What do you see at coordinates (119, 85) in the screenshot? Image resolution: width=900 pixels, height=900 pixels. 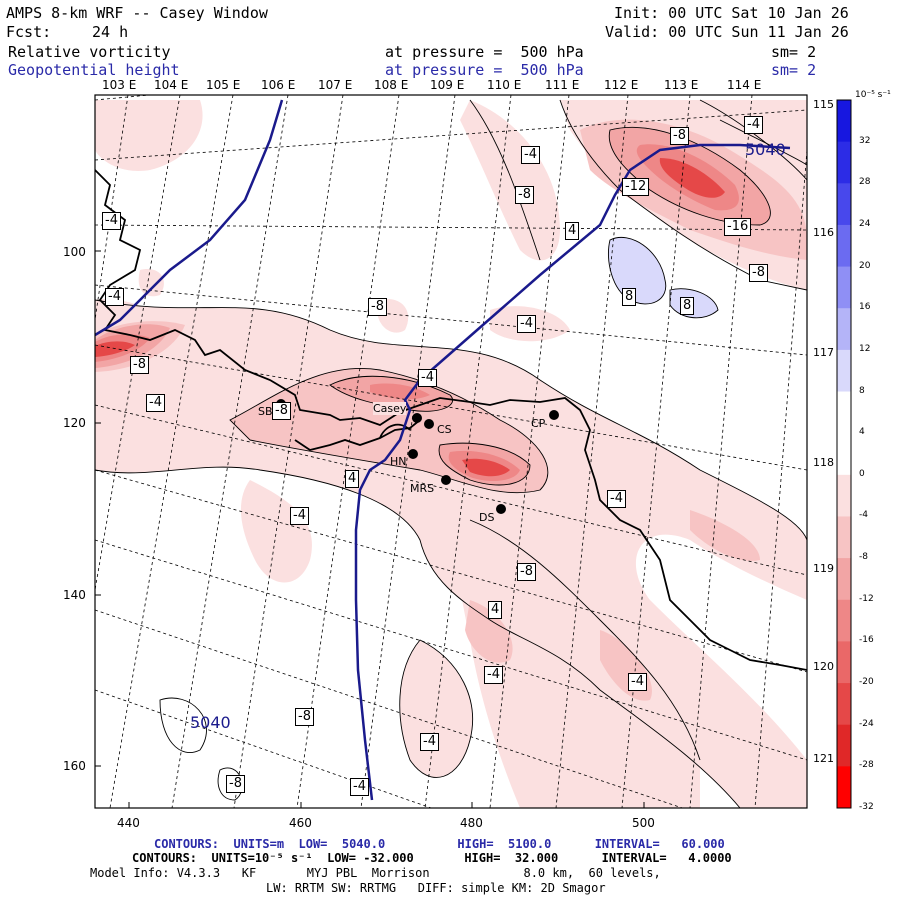 I see `lon-label: 103 E` at bounding box center [119, 85].